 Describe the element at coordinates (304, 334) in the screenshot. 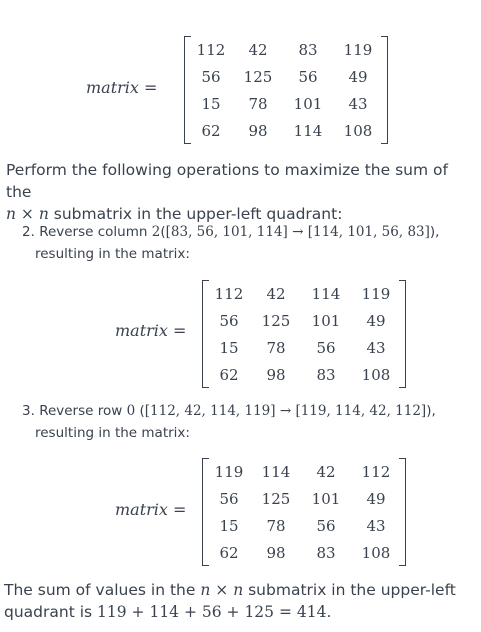

I see `matrix-2-grid: 112 42 114 119 56 125 101 49 15 78 56 43 62 98 83 108` at that location.